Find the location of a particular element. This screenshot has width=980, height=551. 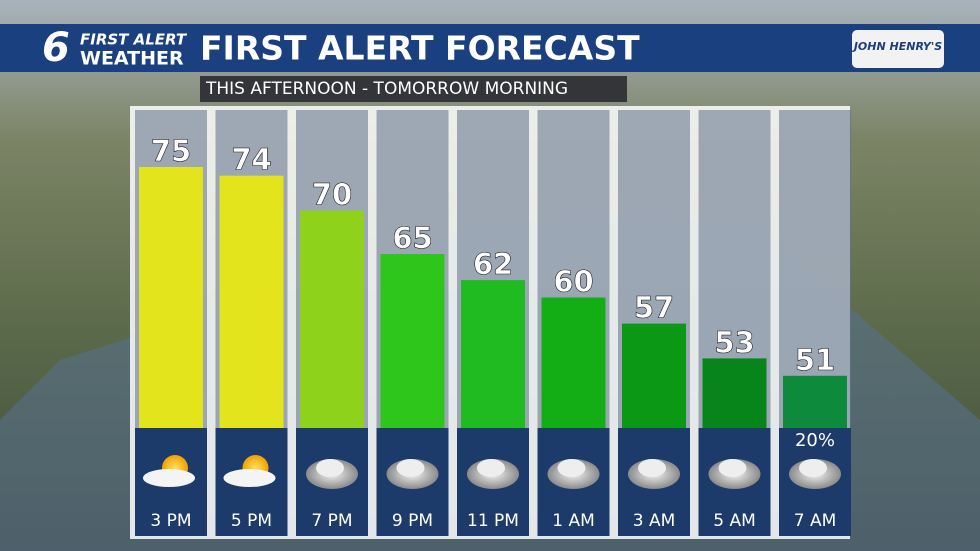

value-label: 60 is located at coordinates (573, 282).